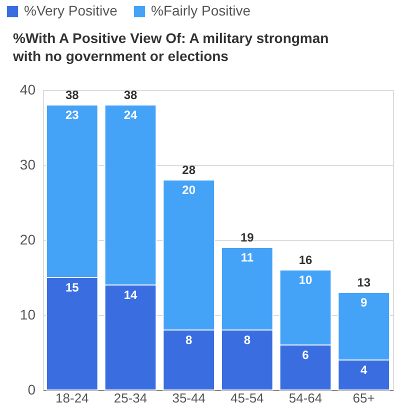 The width and height of the screenshot is (410, 418). I want to click on y-tick-label: 30, so click(28, 164).